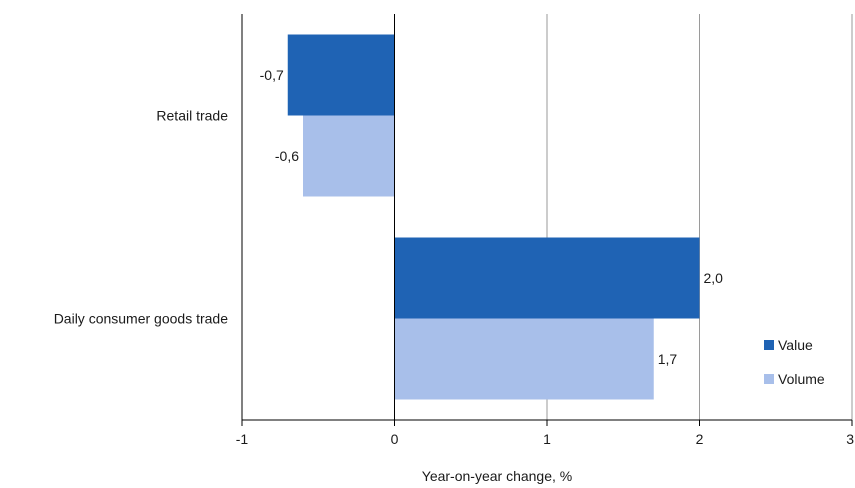 The width and height of the screenshot is (855, 488). What do you see at coordinates (141, 319) in the screenshot?
I see `category-label-1: Daily consumer goods trade` at bounding box center [141, 319].